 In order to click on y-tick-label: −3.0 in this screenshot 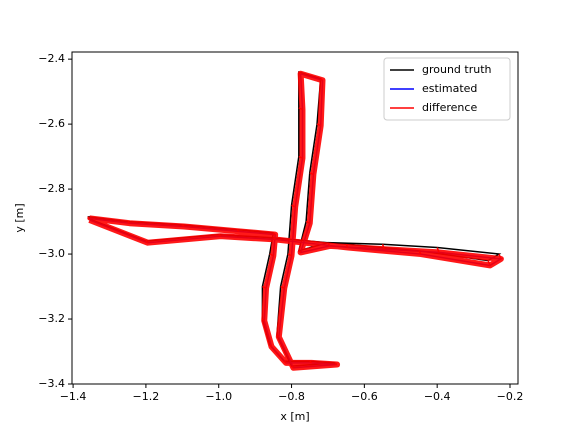, I will do `click(51, 253)`.